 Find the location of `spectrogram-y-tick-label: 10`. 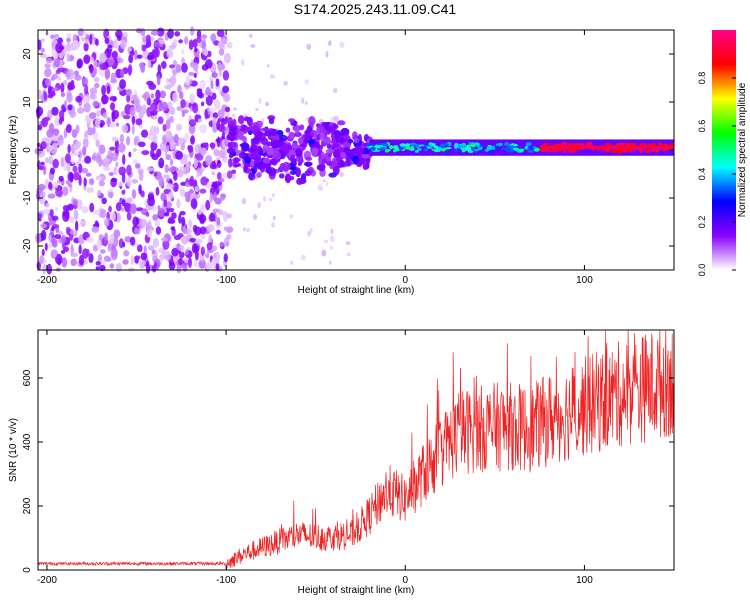

spectrogram-y-tick-label: 10 is located at coordinates (27, 102).